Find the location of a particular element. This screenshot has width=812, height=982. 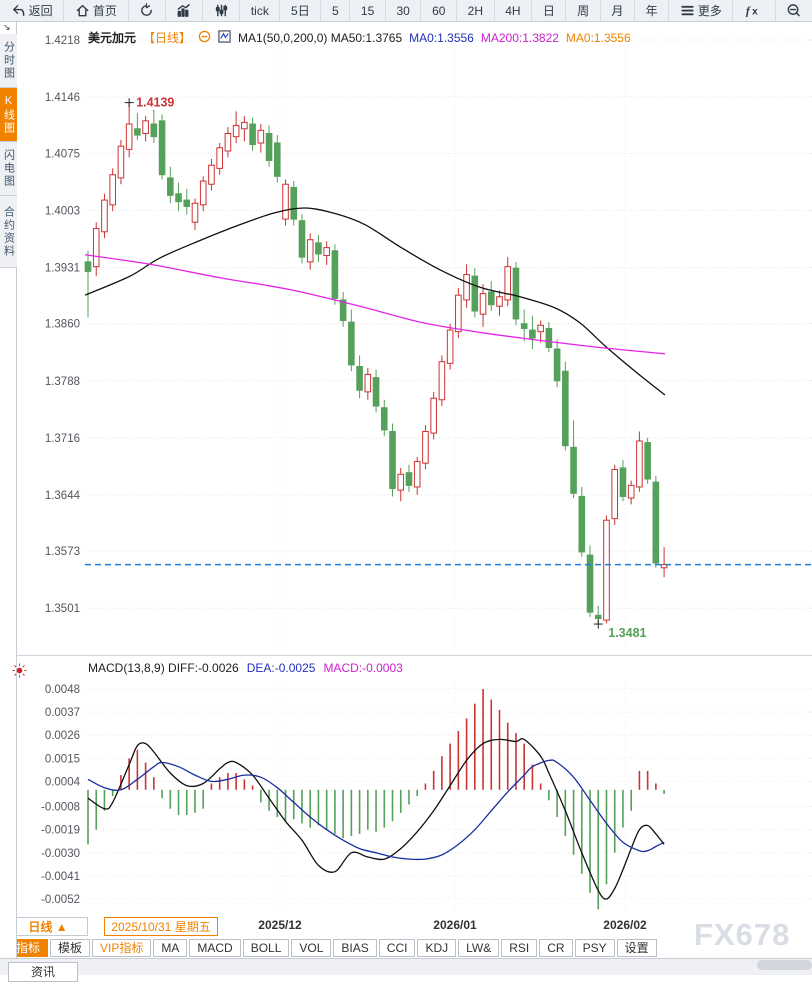

indicator-tab-template: 模板 is located at coordinates (70, 948).